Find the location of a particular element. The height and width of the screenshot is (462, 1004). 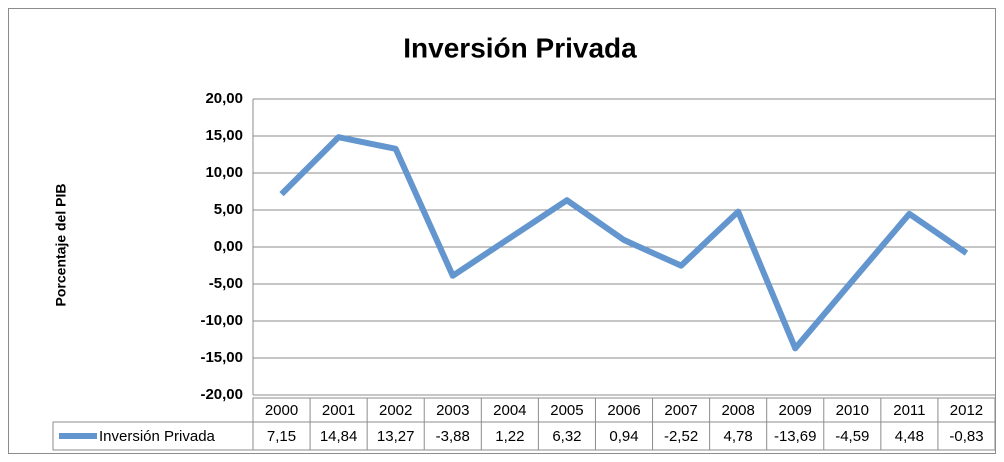

y-axis-label: Porcentaje del PIB is located at coordinates (61, 245).